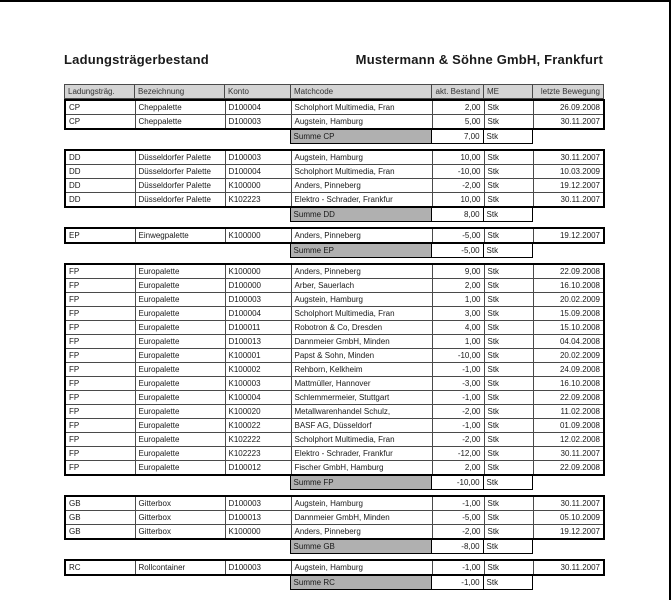  What do you see at coordinates (458, 425) in the screenshot?
I see `cell-bestand: -1,00` at bounding box center [458, 425].